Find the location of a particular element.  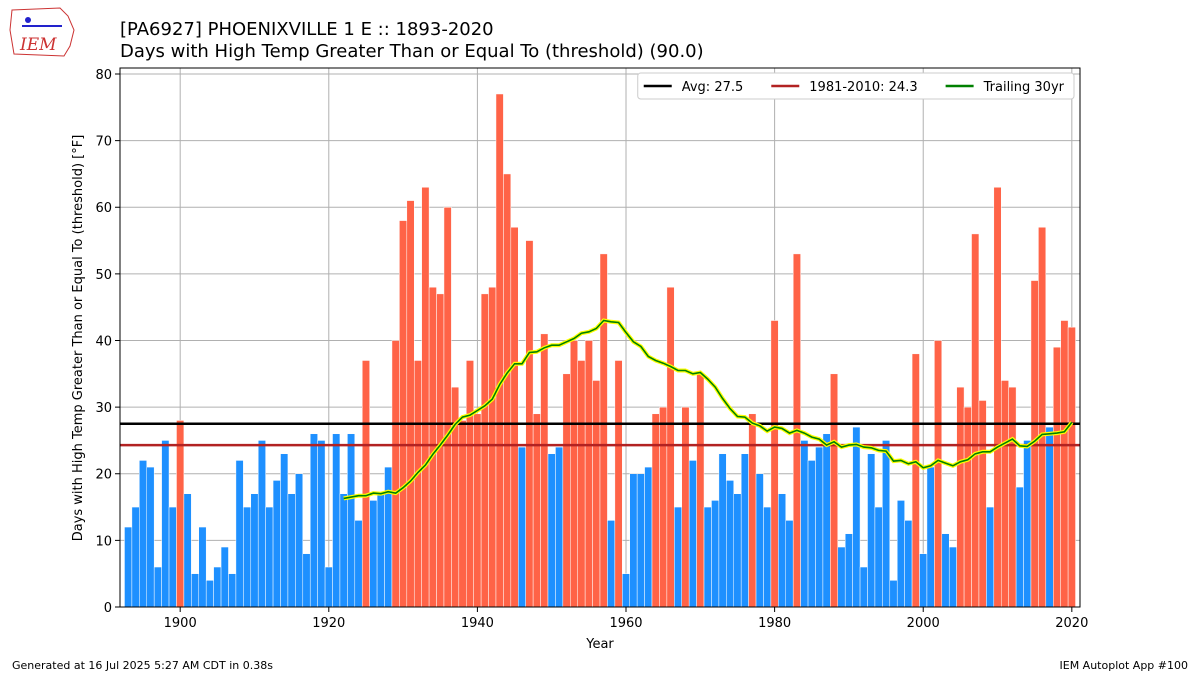

x-tick-label: 1980 is located at coordinates (774, 623).